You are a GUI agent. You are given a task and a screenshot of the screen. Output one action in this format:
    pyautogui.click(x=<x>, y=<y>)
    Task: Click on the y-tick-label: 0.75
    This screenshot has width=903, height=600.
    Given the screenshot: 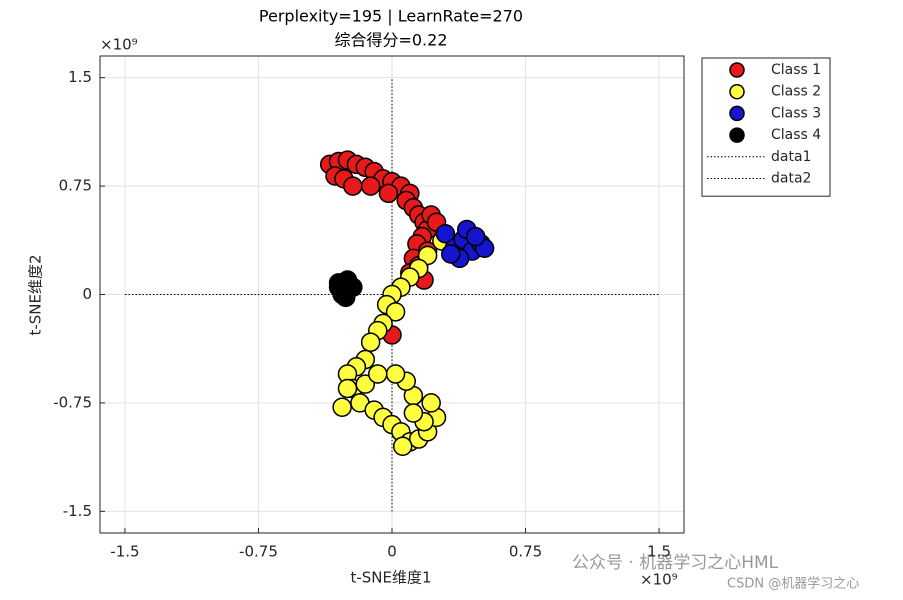 What is the action you would take?
    pyautogui.click(x=75, y=186)
    